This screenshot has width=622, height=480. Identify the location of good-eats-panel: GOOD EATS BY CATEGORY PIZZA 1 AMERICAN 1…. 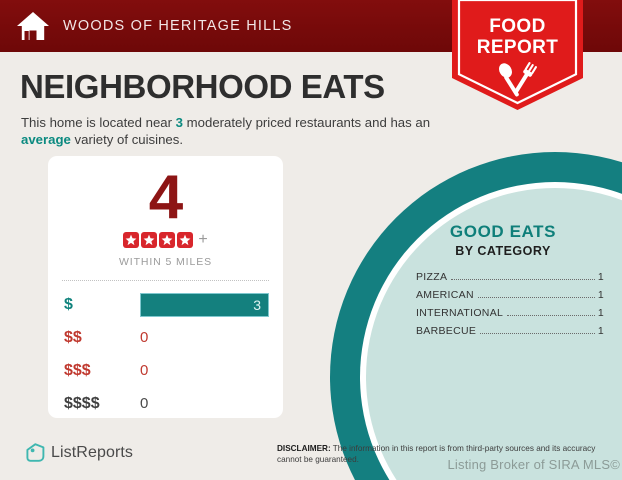
(503, 282).